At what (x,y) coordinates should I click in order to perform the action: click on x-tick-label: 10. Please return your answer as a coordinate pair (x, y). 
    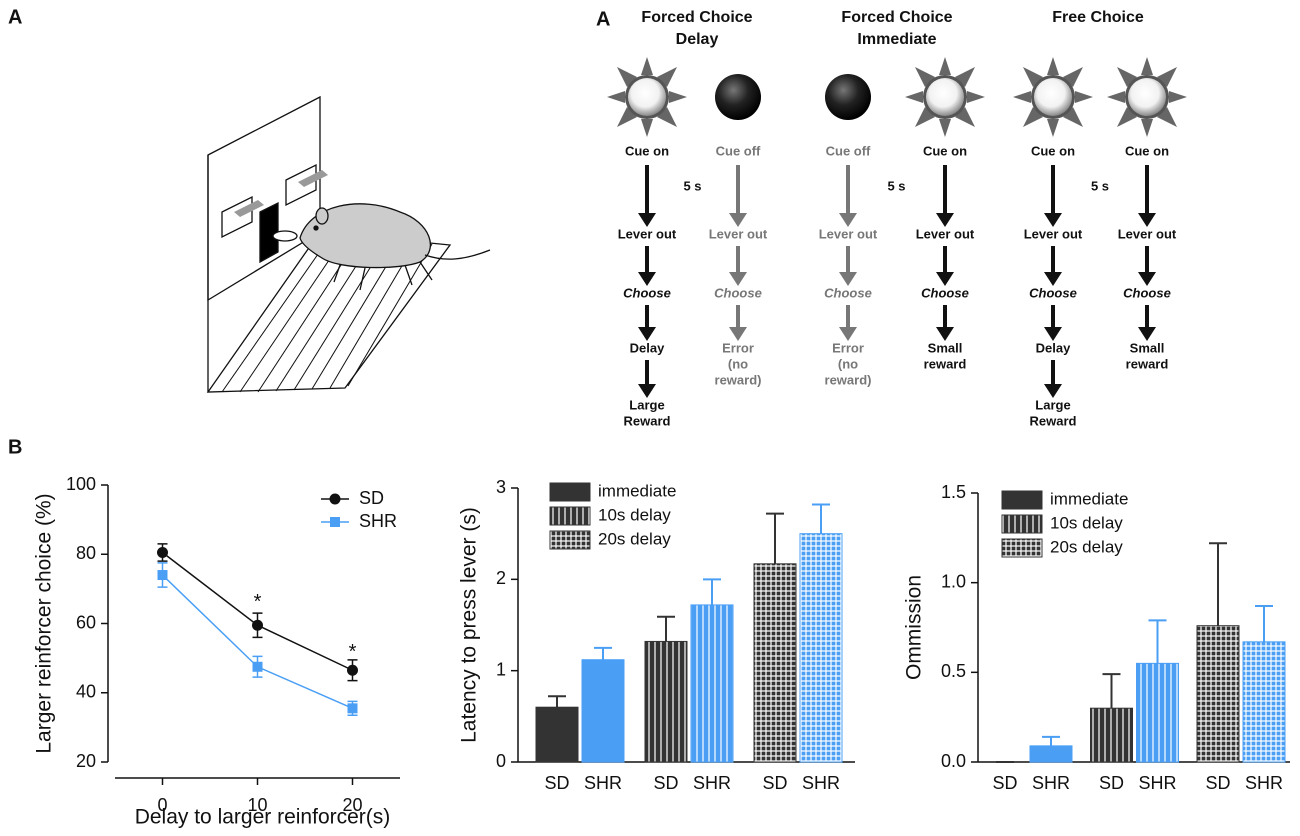
    Looking at the image, I should click on (257, 805).